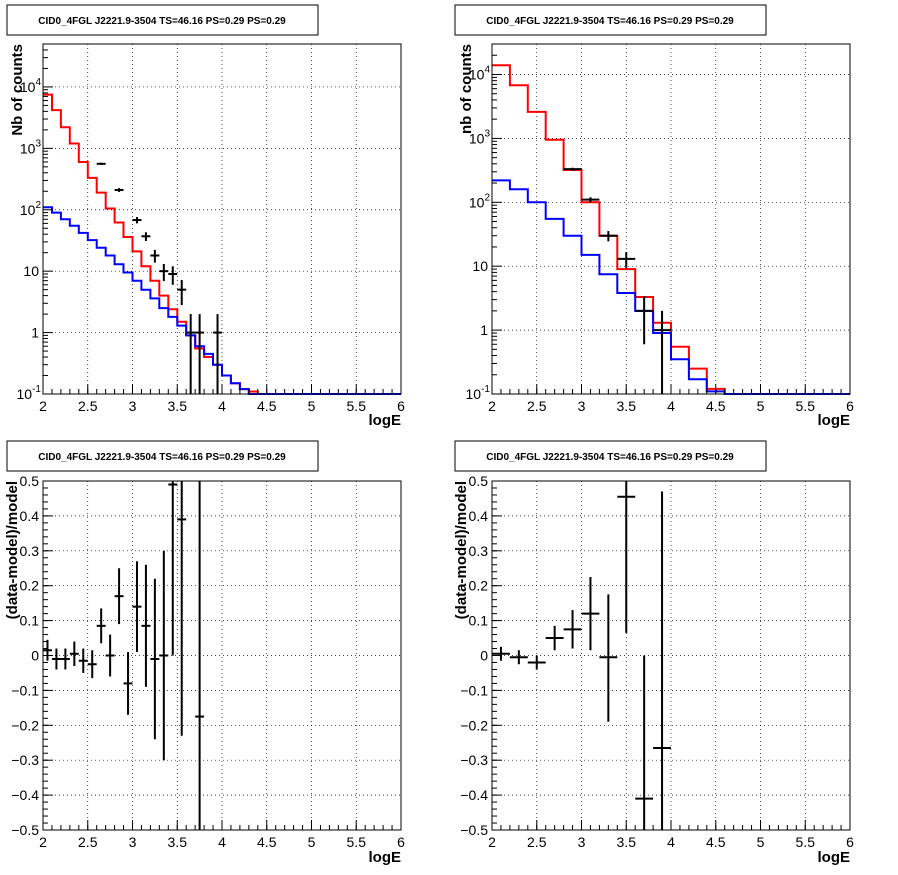 The image size is (898, 875). Describe the element at coordinates (474, 795) in the screenshot. I see `y-tick-label: −0.4` at that location.